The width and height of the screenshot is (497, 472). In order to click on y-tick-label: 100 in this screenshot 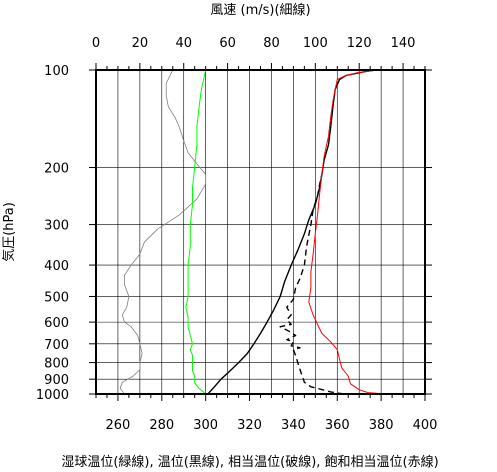, I will do `click(56, 71)`.